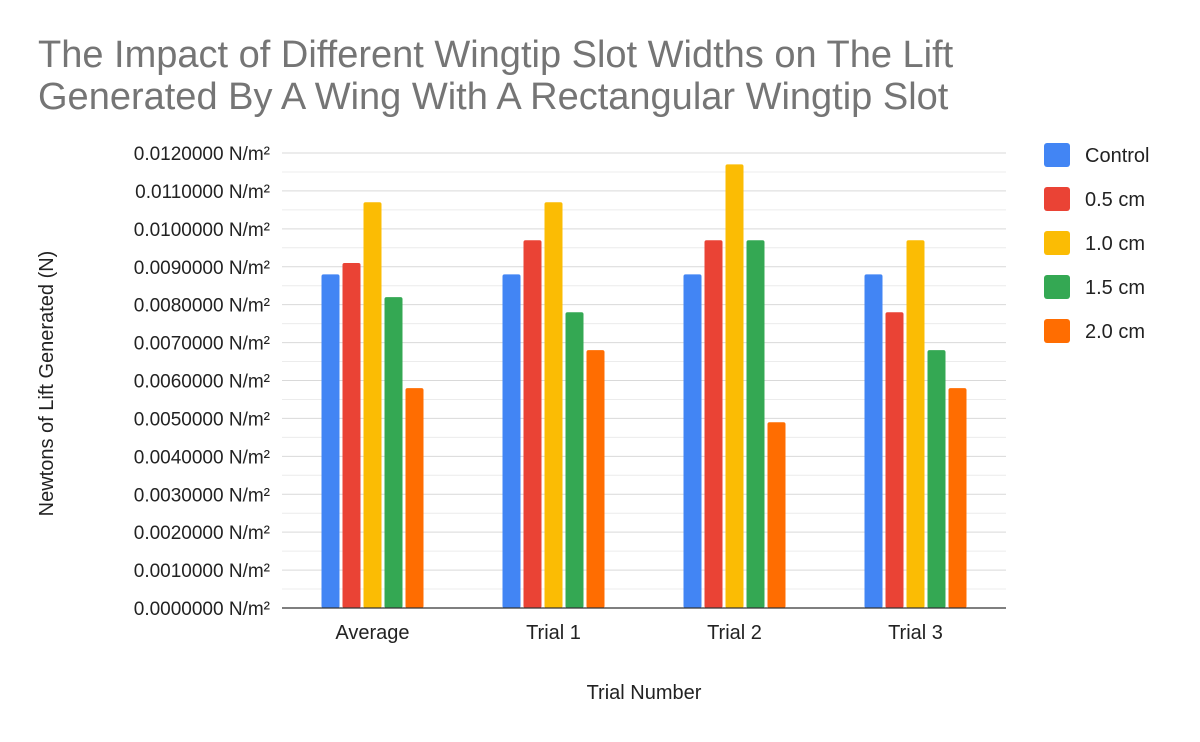 Image resolution: width=1200 pixels, height=742 pixels. Describe the element at coordinates (202, 268) in the screenshot. I see `y-tick-label: 0.0090000 N/m²` at that location.